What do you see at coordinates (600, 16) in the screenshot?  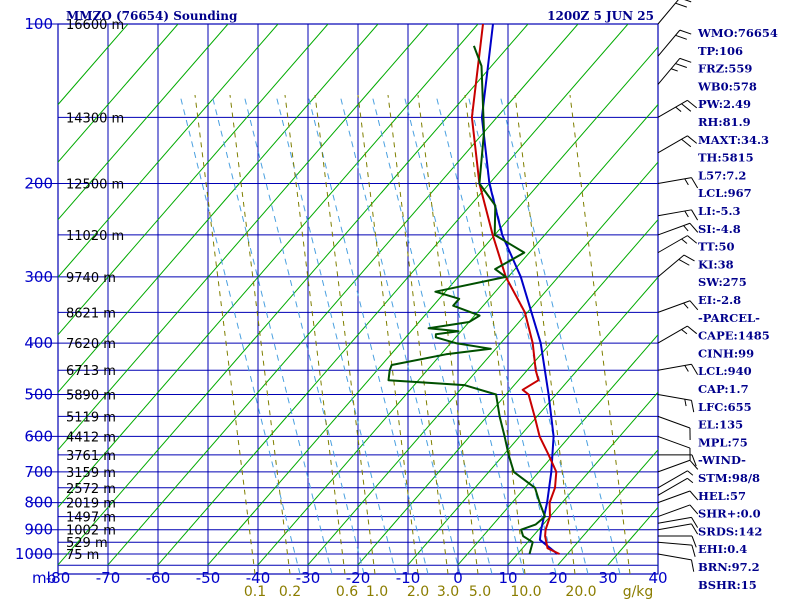 I see `chart-time: 1200Z 5 JUN 25` at bounding box center [600, 16].